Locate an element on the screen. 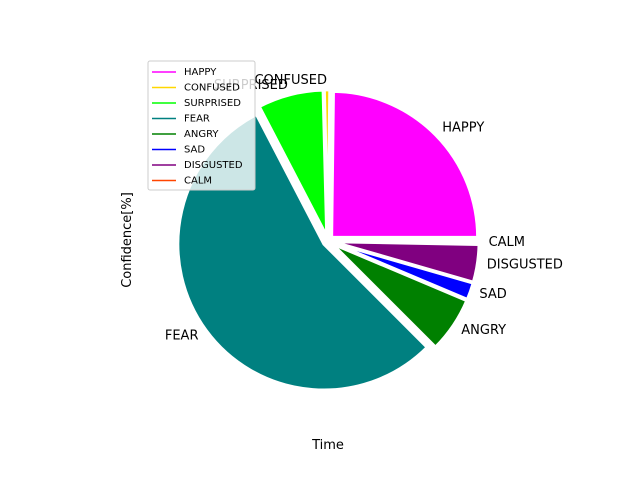 This screenshot has height=480, width=640. legend-label-angry: ANGRY is located at coordinates (201, 134).